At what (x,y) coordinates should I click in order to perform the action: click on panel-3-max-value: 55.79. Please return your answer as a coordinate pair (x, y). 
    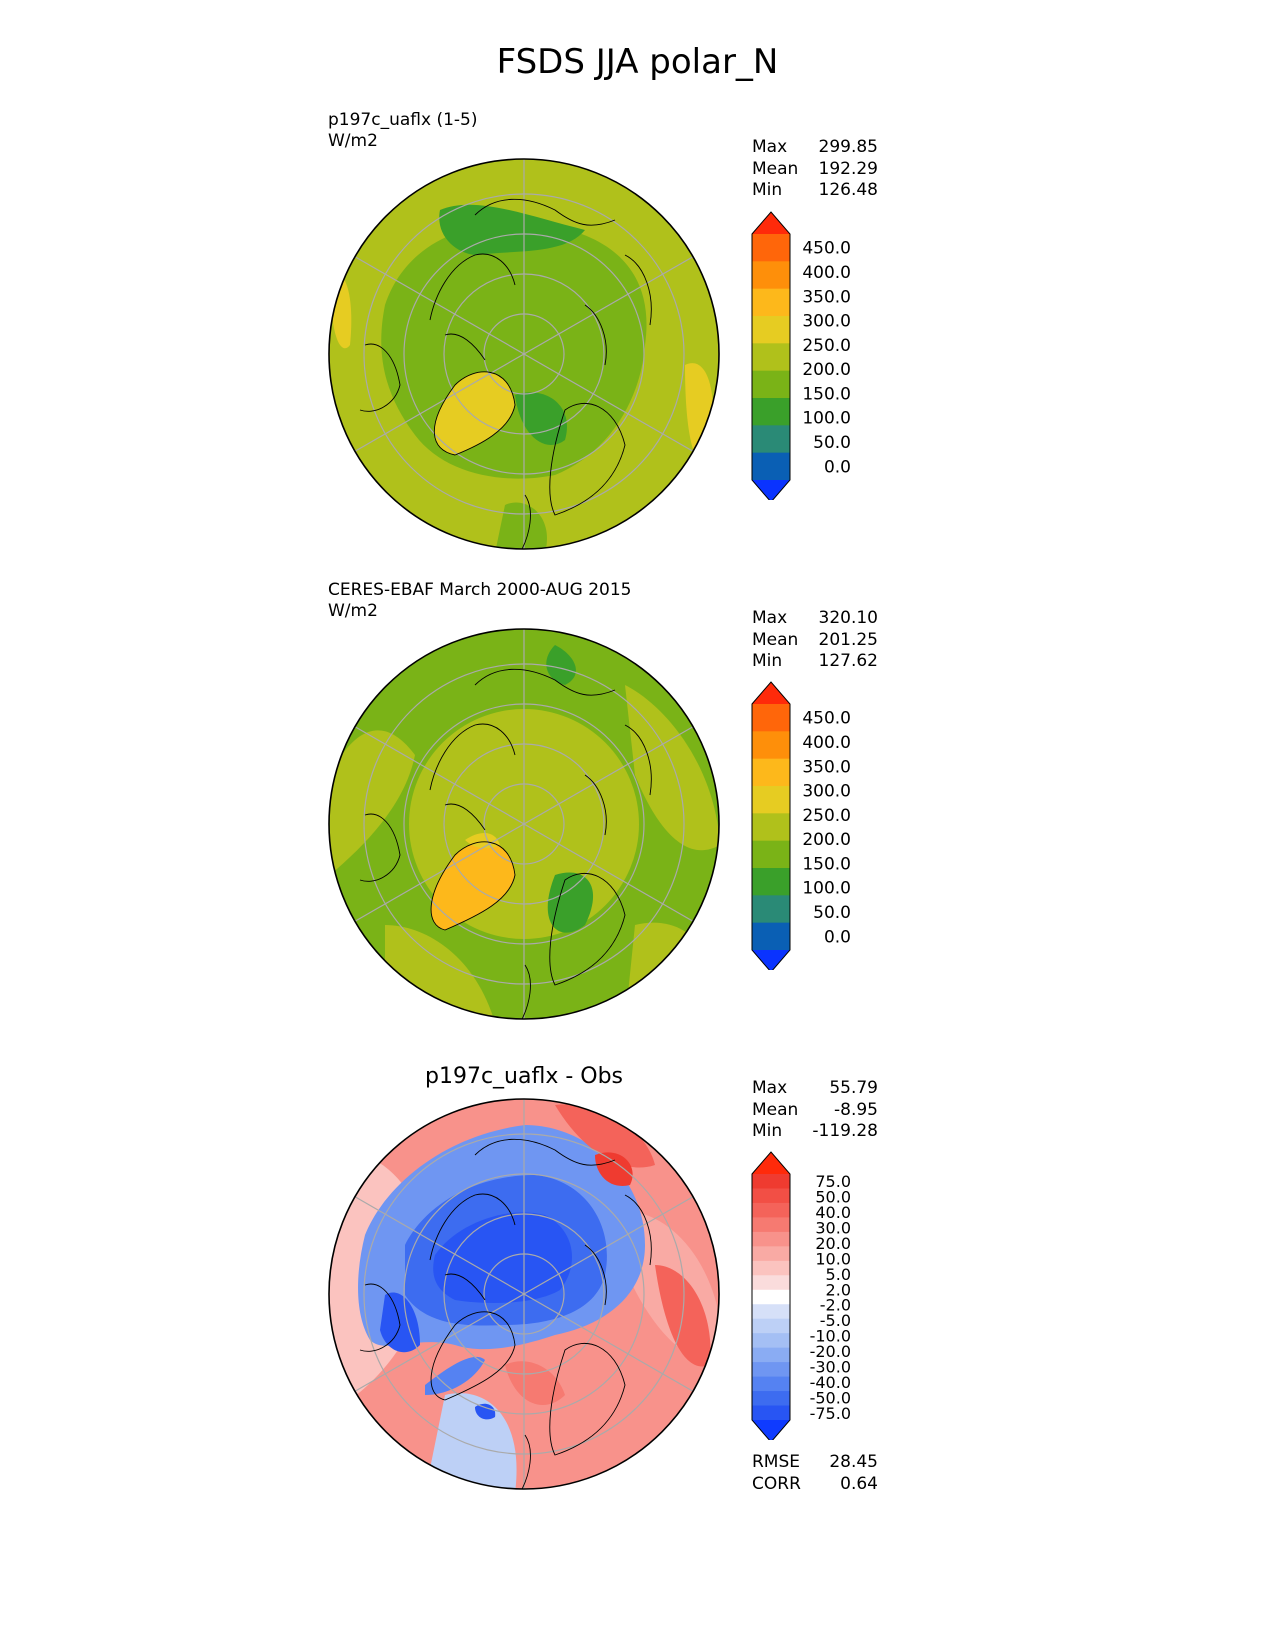
    Looking at the image, I should click on (853, 1088).